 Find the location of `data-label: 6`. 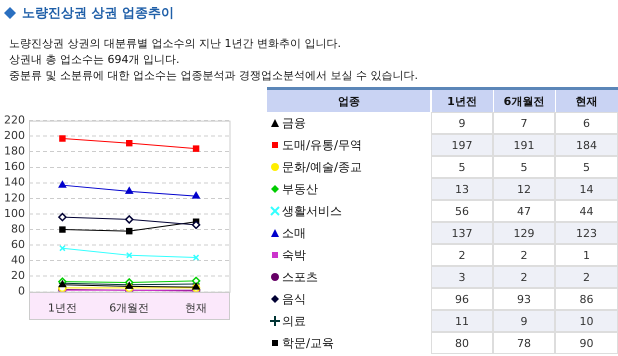

data-label: 6 is located at coordinates (586, 123).